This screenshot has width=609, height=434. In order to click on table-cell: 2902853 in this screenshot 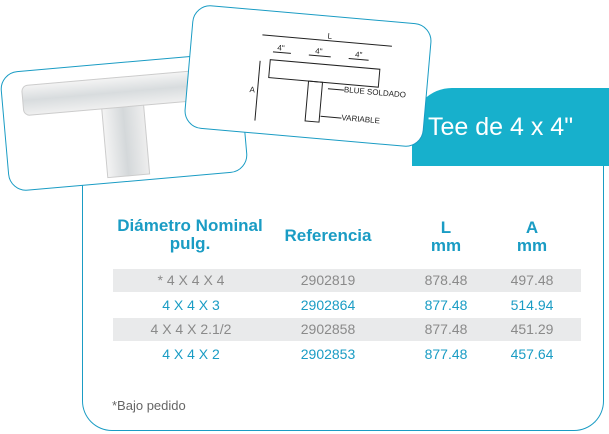, I will do `click(328, 353)`.